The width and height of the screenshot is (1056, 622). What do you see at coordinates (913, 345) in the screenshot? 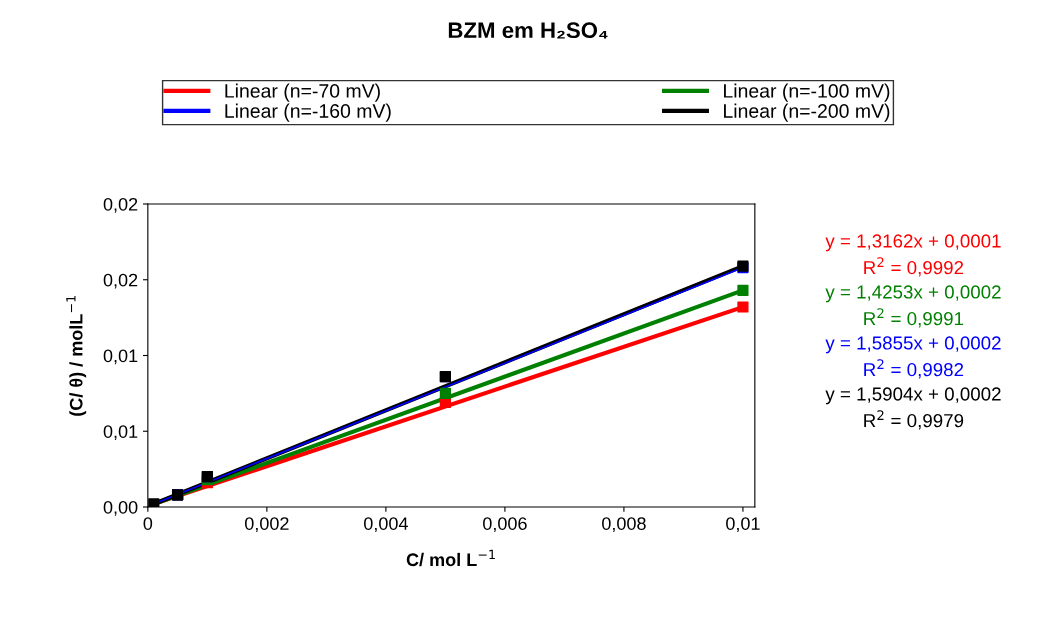
I see `text: y = 1,5855x + 0,0002` at bounding box center [913, 345].